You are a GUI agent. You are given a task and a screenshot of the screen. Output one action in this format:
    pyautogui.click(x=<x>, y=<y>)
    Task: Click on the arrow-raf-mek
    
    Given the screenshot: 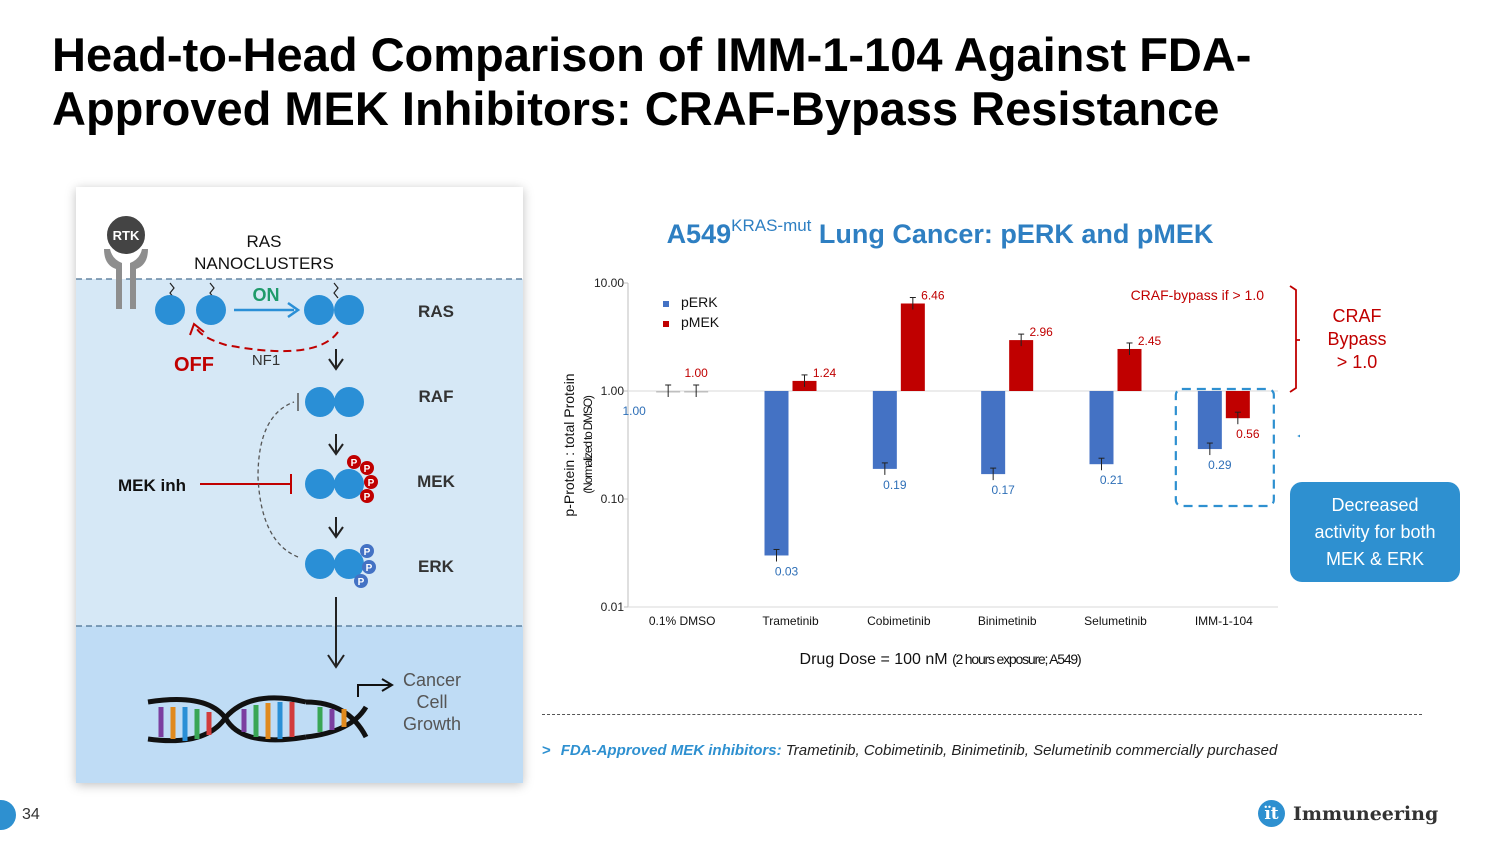 What is the action you would take?
    pyautogui.click(x=336, y=445)
    